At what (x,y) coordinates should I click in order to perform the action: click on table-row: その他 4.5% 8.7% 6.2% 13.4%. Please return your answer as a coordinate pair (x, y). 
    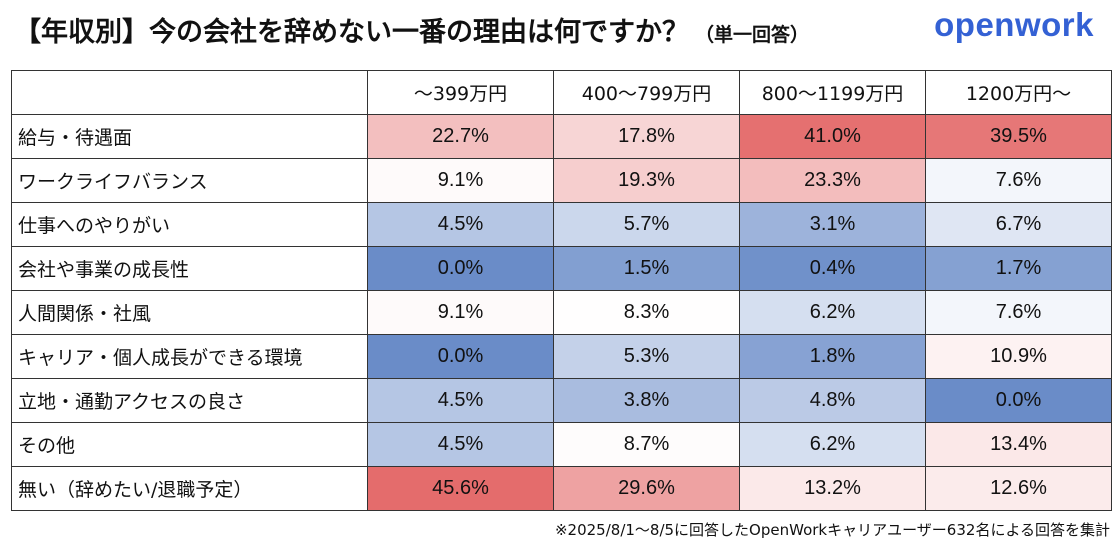
    Looking at the image, I should click on (561, 444).